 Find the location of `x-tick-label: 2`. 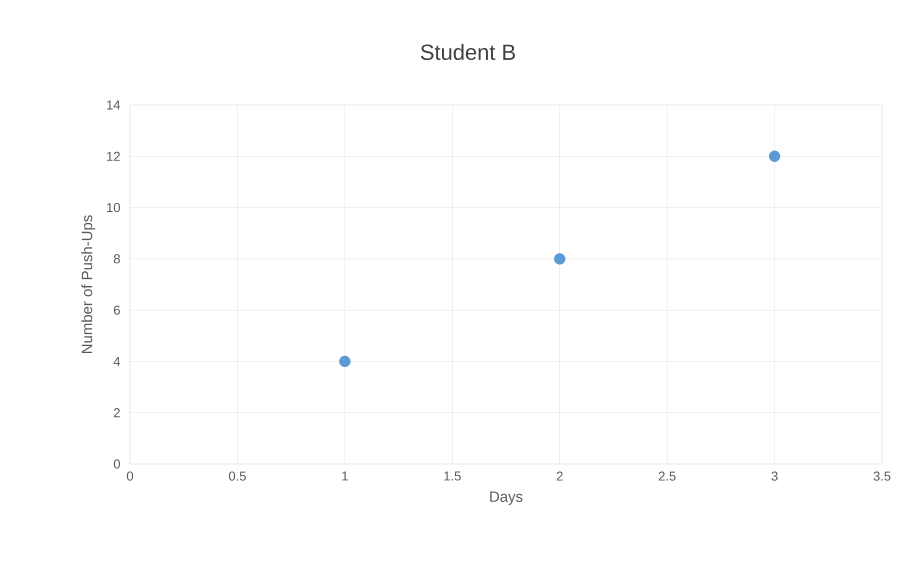

x-tick-label: 2 is located at coordinates (559, 476).